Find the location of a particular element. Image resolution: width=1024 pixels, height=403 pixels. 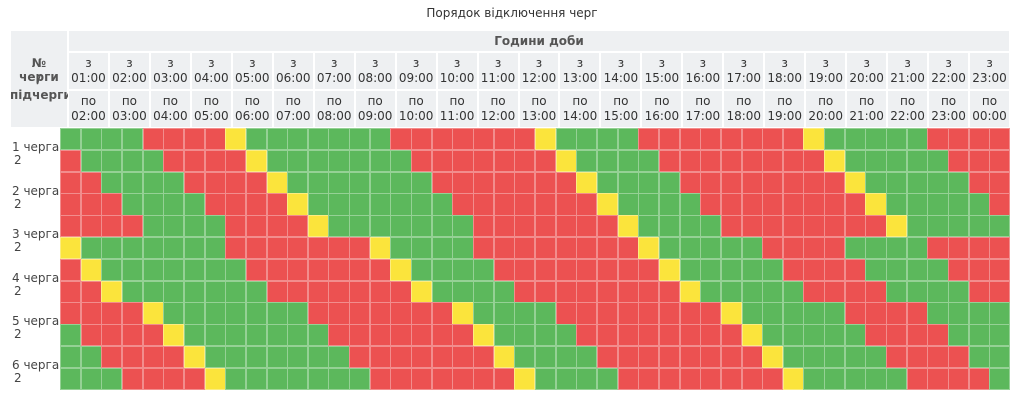

from-hour: 06:00 is located at coordinates (293, 78).